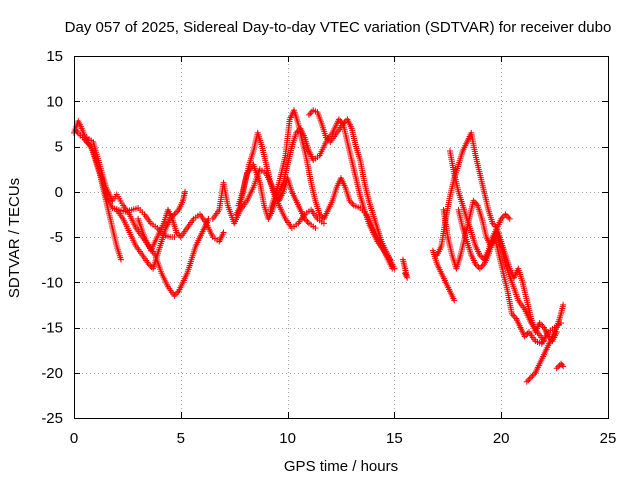  Describe the element at coordinates (52, 373) in the screenshot. I see `y-tick-label: -20` at that location.